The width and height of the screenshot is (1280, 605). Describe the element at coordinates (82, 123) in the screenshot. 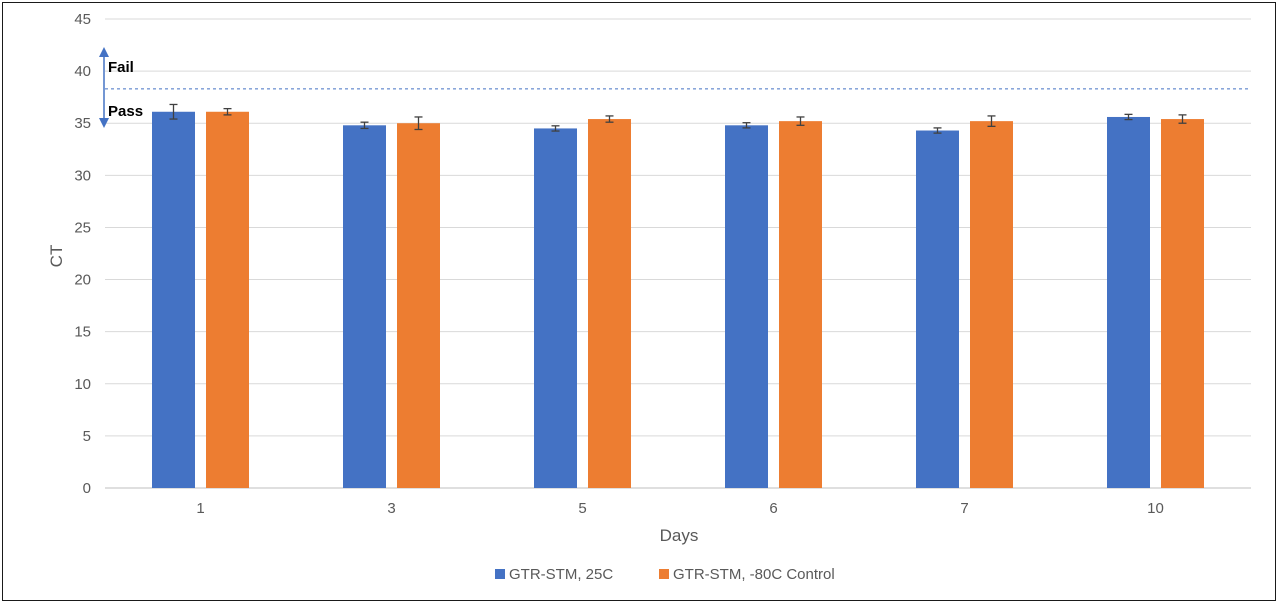

I see `y-tick-label: 35` at that location.